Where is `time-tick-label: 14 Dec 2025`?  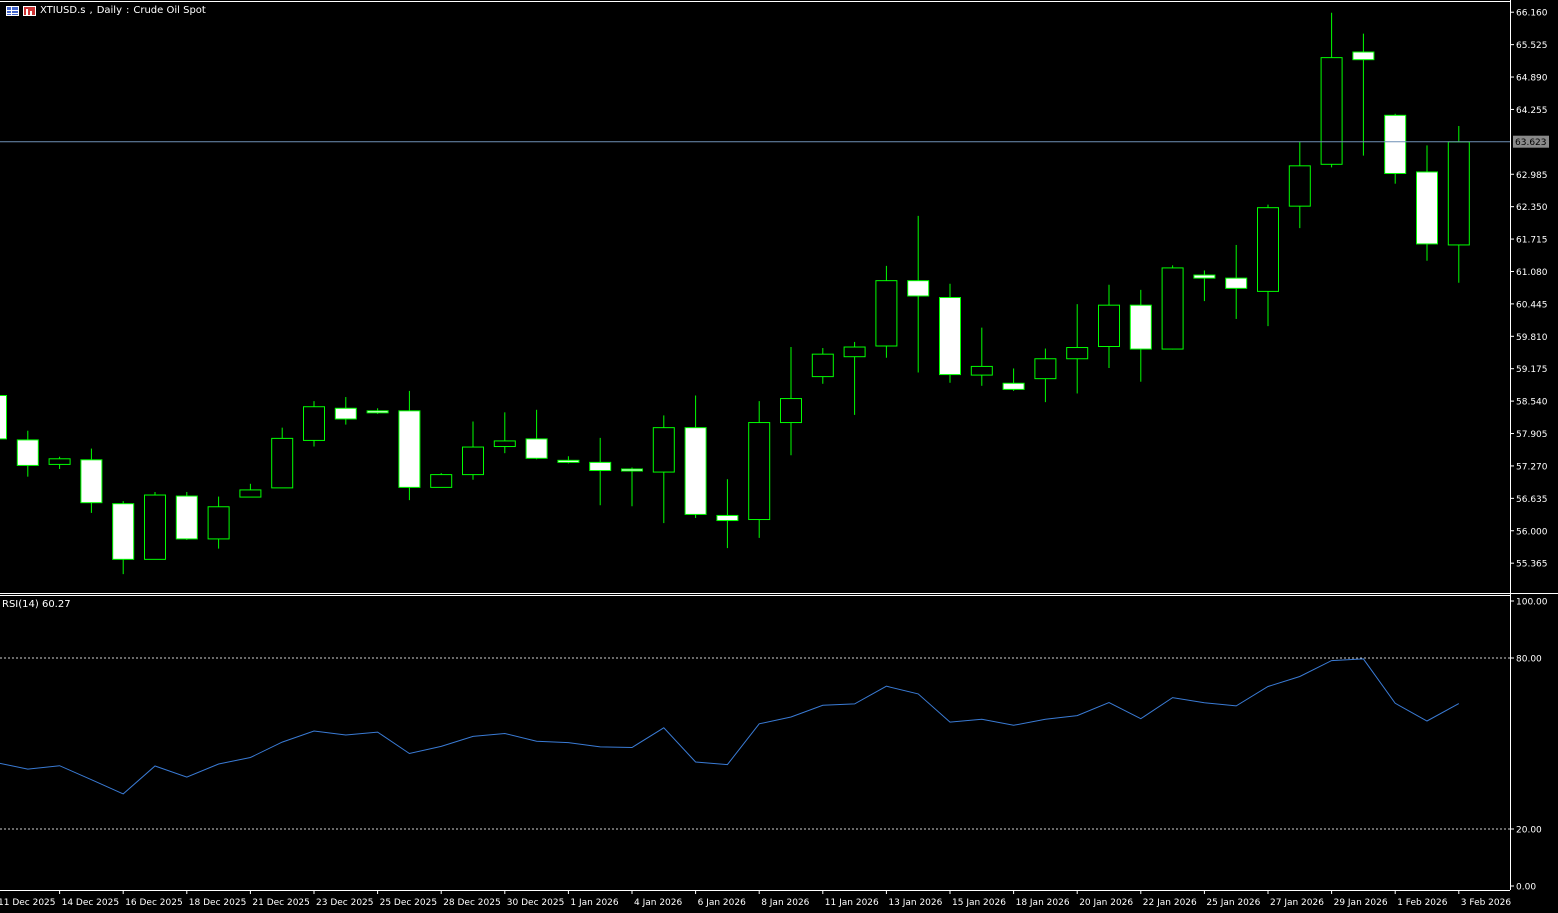
time-tick-label: 14 Dec 2025 is located at coordinates (91, 903).